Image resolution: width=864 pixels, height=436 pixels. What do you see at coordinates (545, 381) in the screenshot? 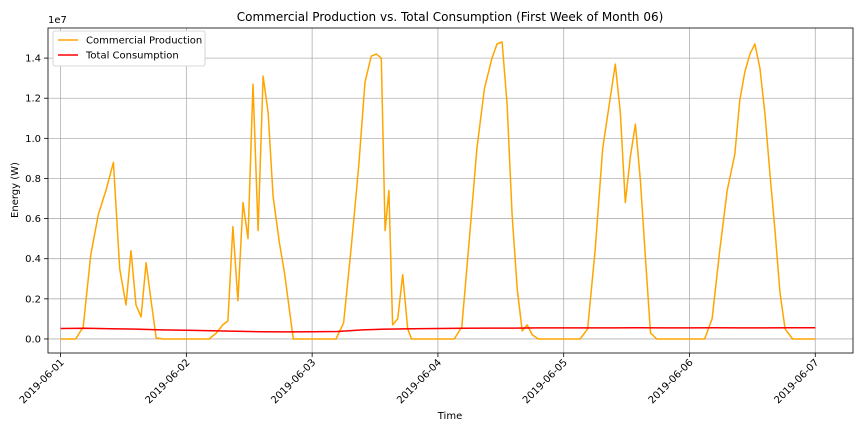
I see `x-tick-label: 2019-06-05` at bounding box center [545, 381].